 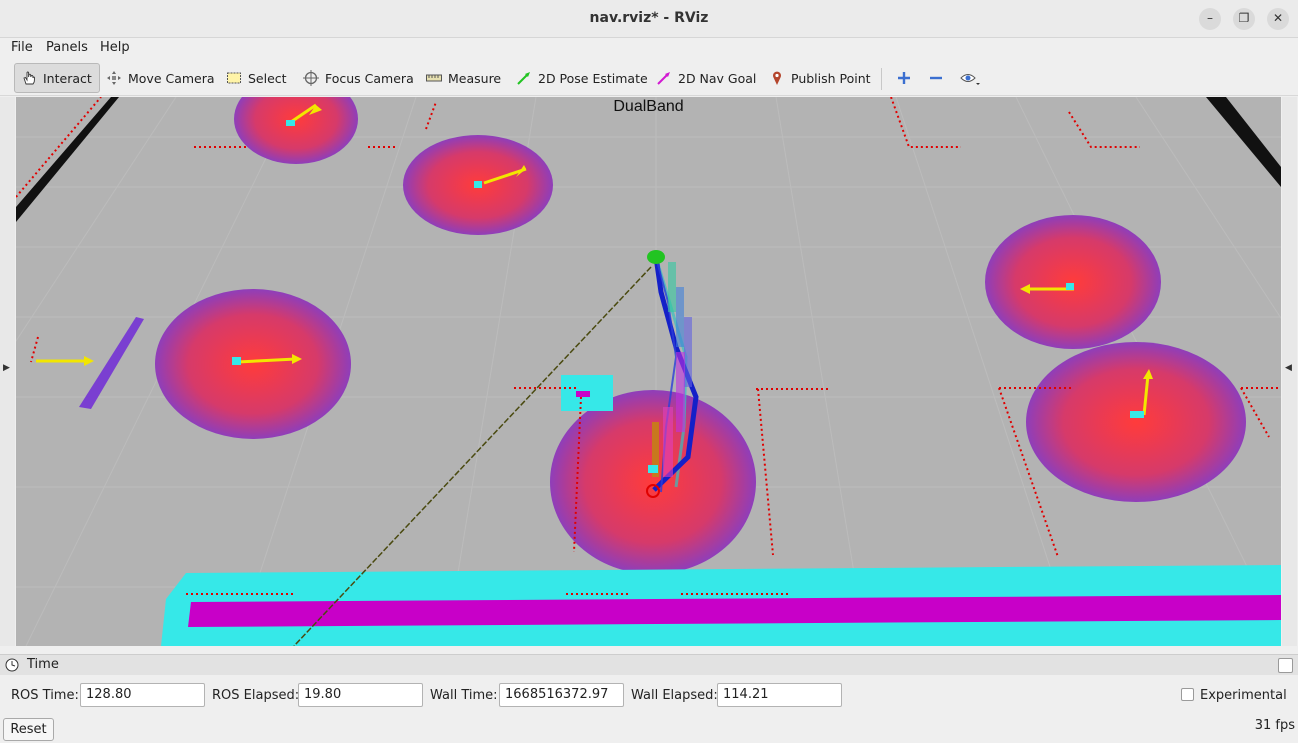 What do you see at coordinates (664, 78) in the screenshot?
I see `magenta-arrow-icon` at bounding box center [664, 78].